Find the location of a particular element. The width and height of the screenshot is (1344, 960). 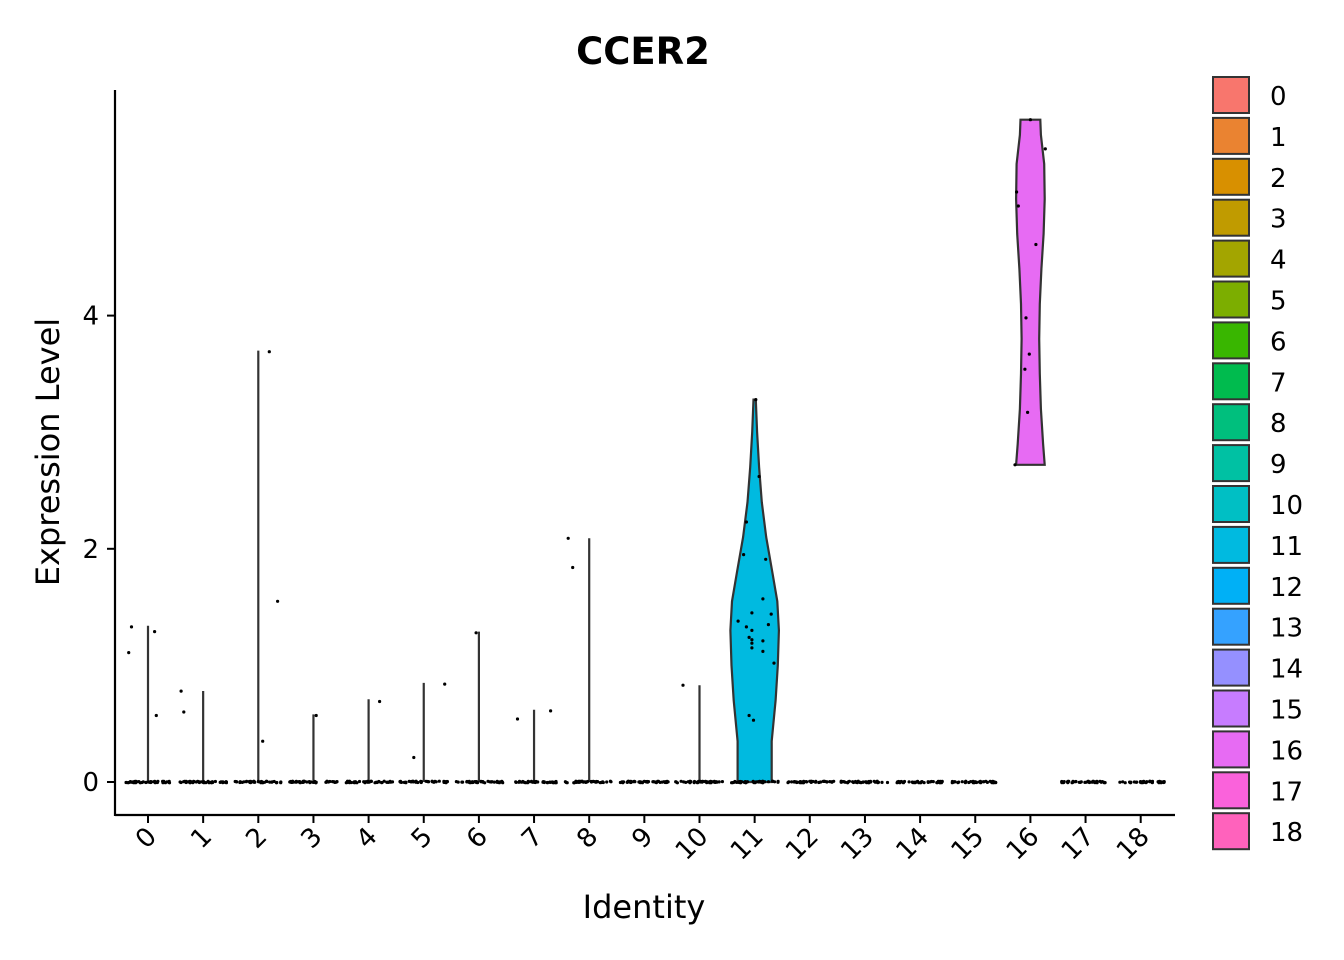

x-tick-label: 4 is located at coordinates (367, 838).